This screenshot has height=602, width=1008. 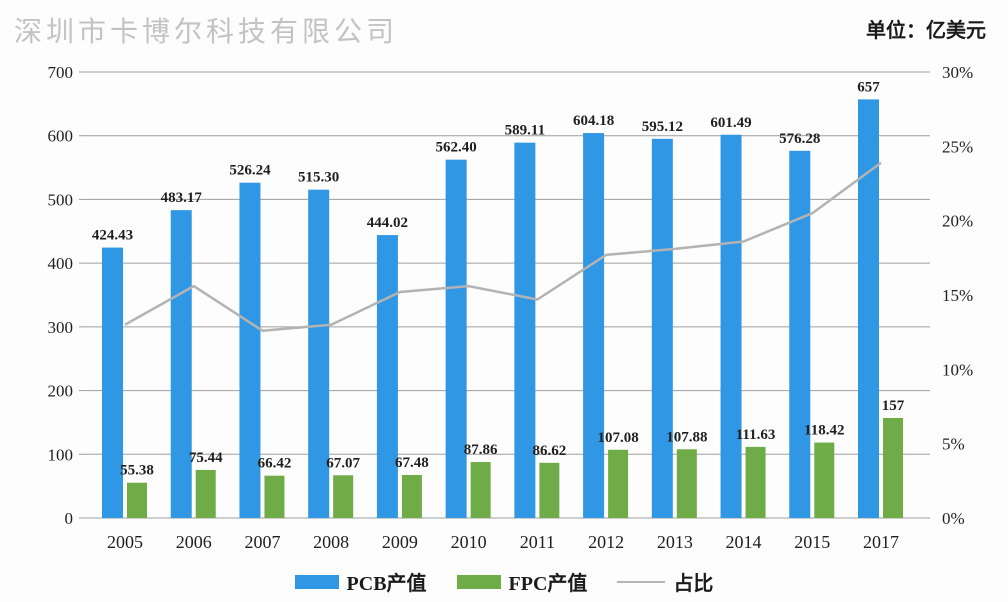 What do you see at coordinates (641, 581) in the screenshot?
I see `legend-swatch-ratio-line-icon` at bounding box center [641, 581].